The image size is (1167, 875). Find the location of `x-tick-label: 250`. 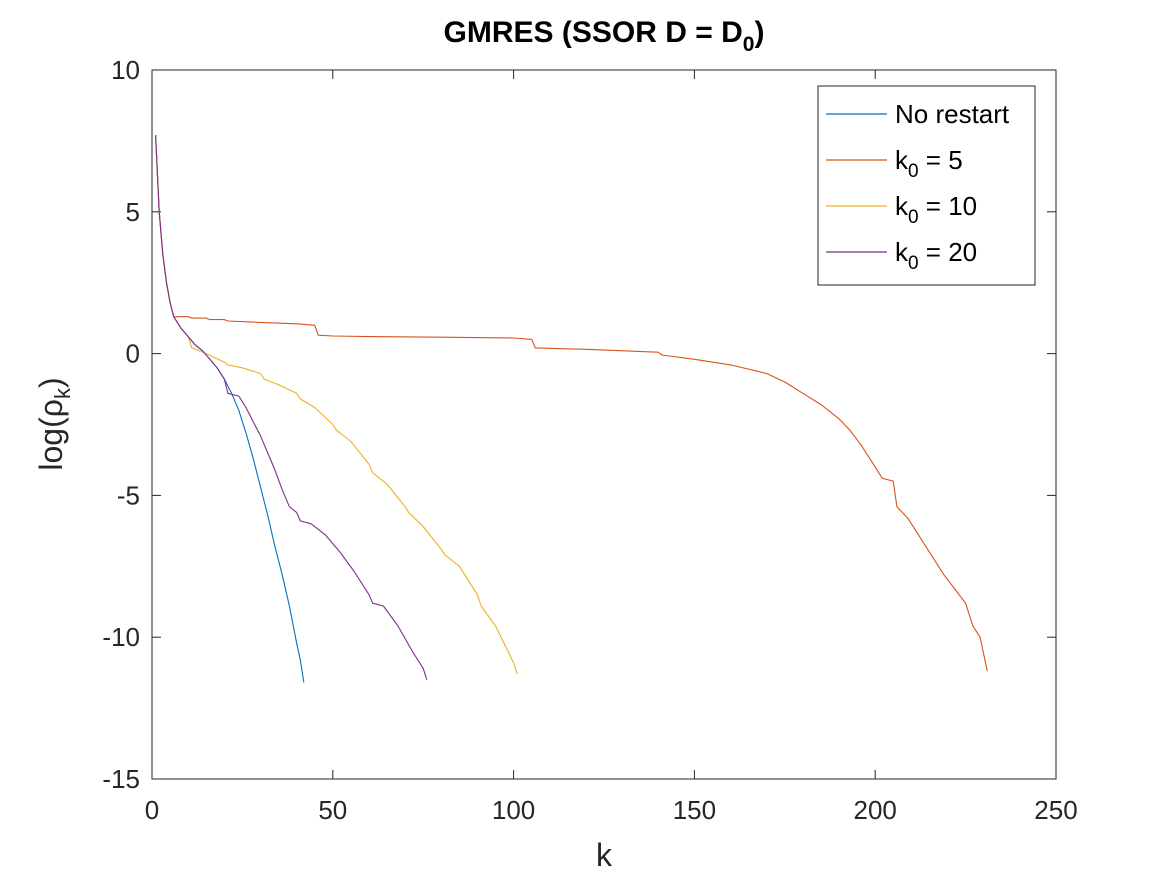

x-tick-label: 250 is located at coordinates (1055, 810).